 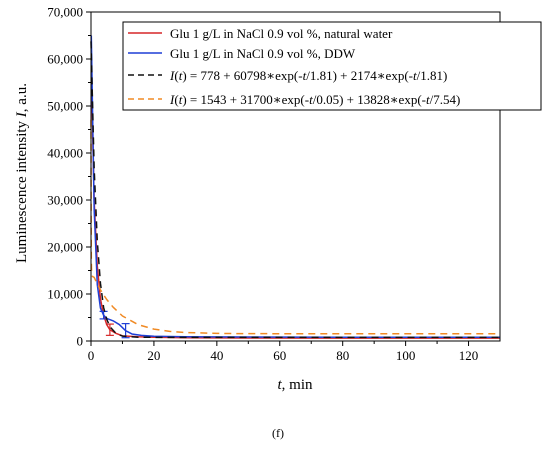 I want to click on x-tick-label: 20, so click(x=153, y=355).